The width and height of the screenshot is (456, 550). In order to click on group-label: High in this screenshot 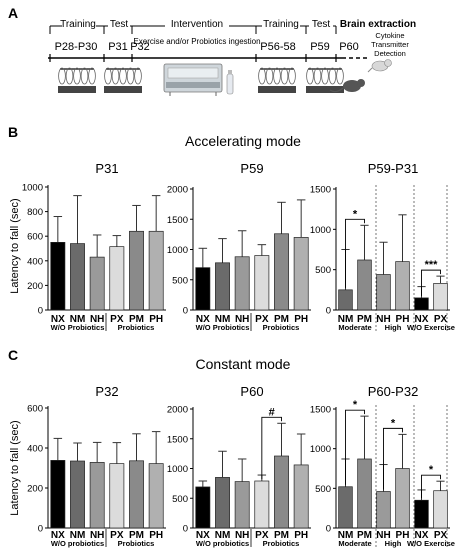, I will do `click(393, 327)`.